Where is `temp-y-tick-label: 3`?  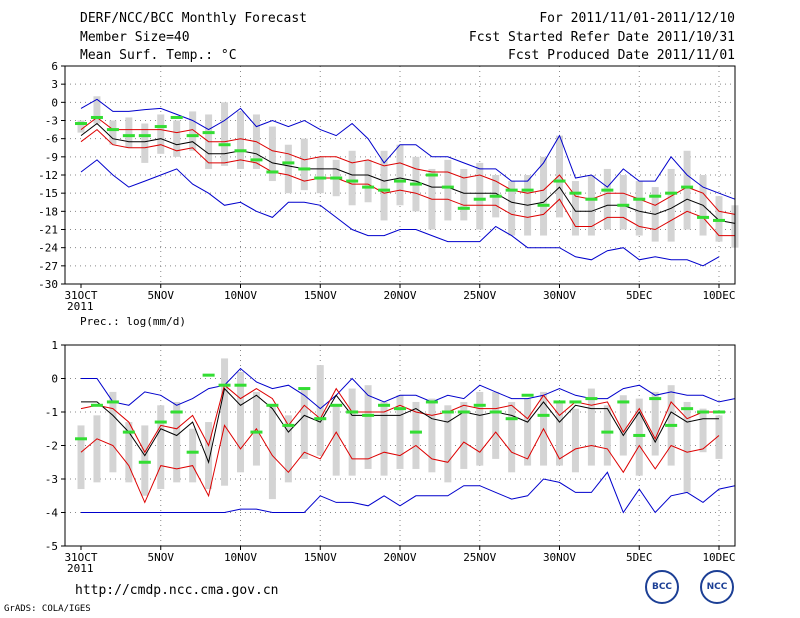
temp-y-tick-label: 3 is located at coordinates (54, 84).